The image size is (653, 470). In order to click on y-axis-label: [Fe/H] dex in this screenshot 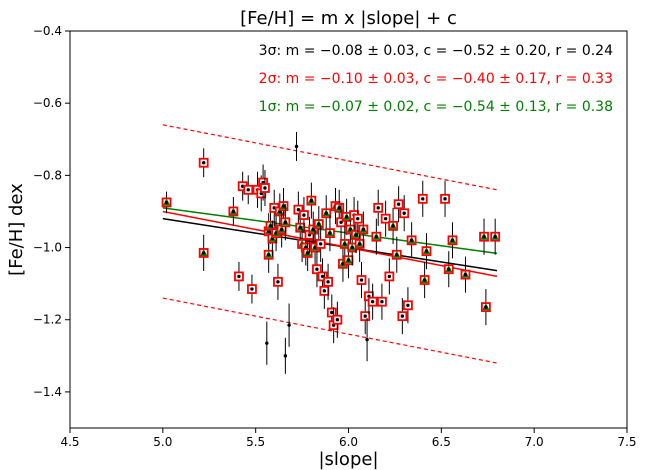, I will do `click(16, 229)`.